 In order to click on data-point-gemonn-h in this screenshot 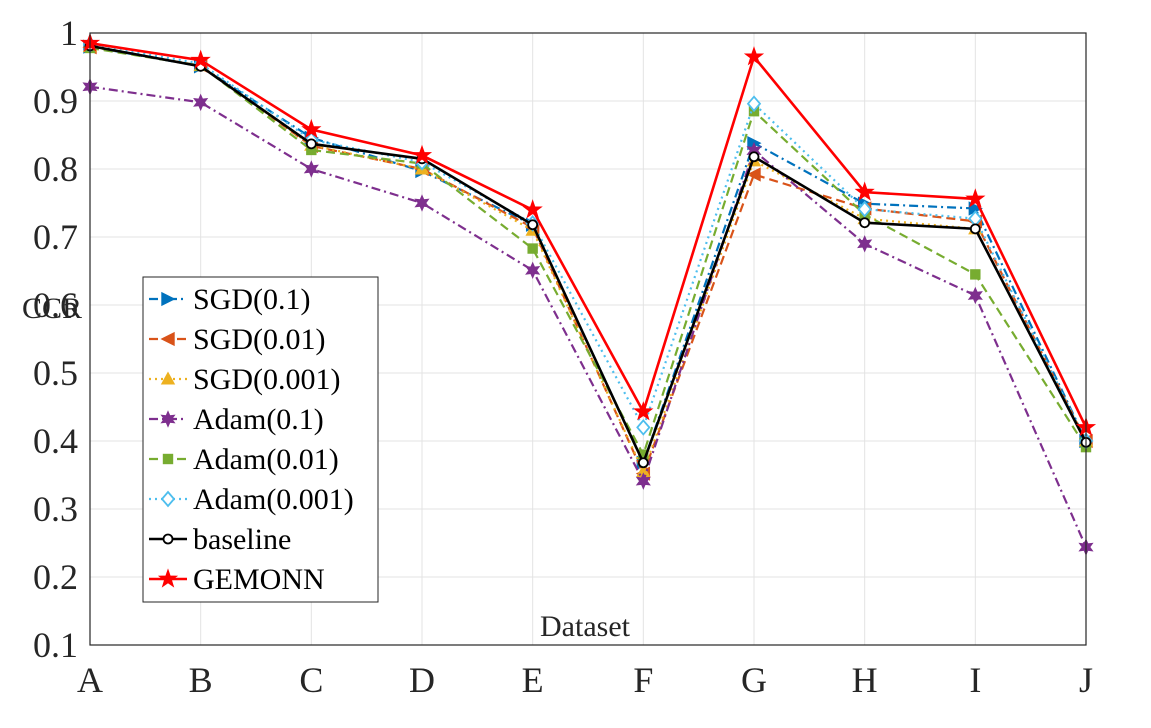, I will do `click(864, 191)`.